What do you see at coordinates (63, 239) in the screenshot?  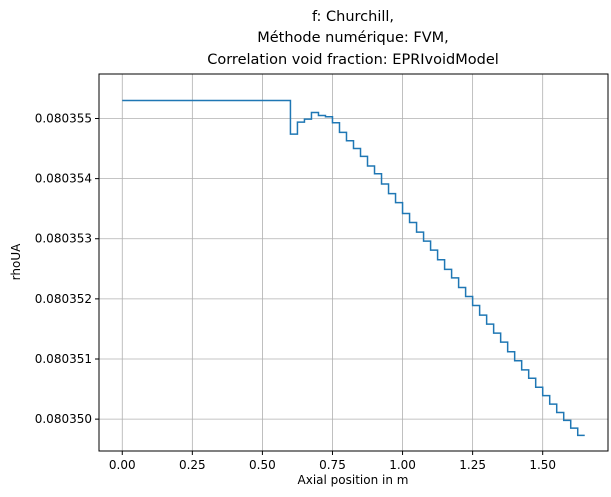 I see `y-tick-label: 0.080353` at bounding box center [63, 239].